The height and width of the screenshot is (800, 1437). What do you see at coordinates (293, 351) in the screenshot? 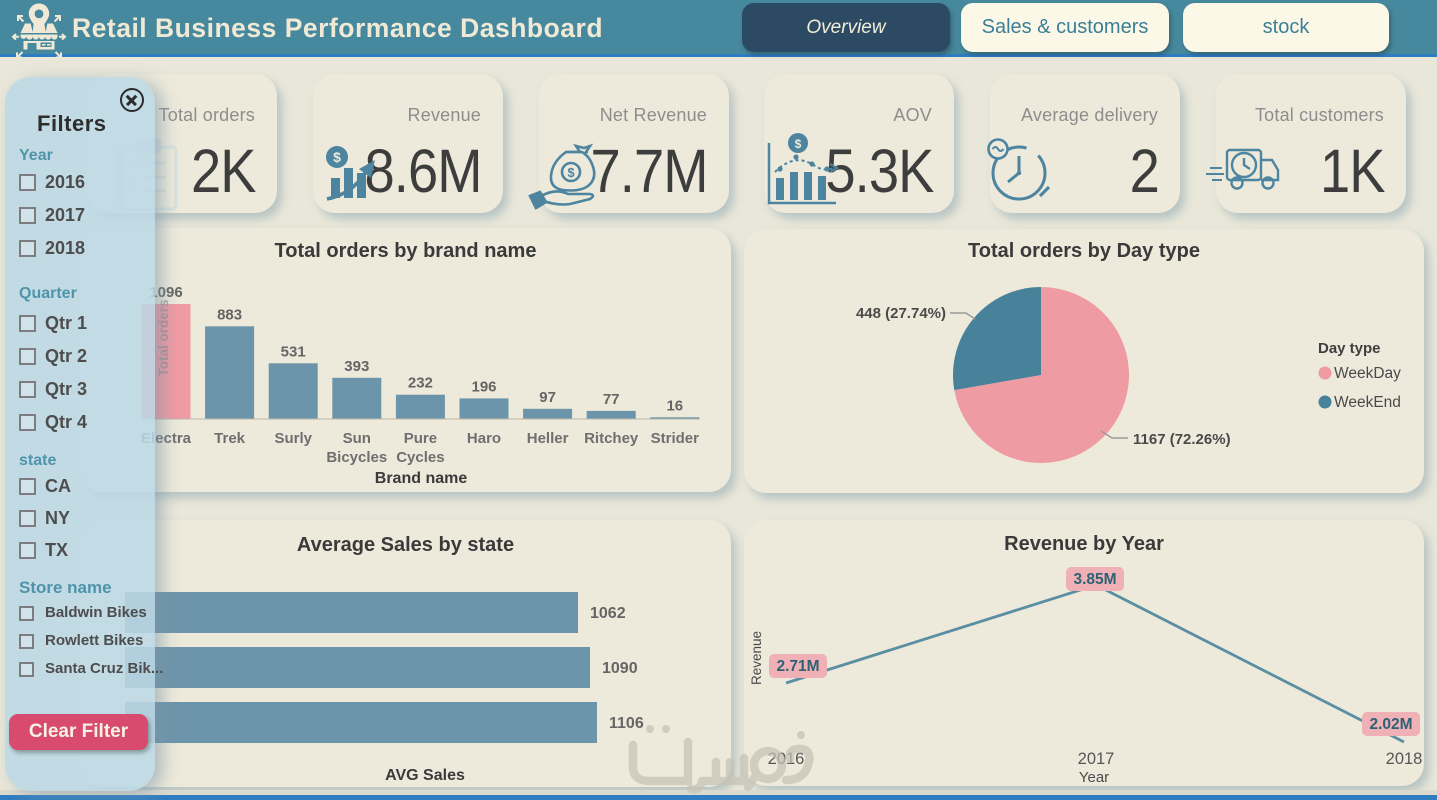
I see `svg-text: 531` at bounding box center [293, 351].